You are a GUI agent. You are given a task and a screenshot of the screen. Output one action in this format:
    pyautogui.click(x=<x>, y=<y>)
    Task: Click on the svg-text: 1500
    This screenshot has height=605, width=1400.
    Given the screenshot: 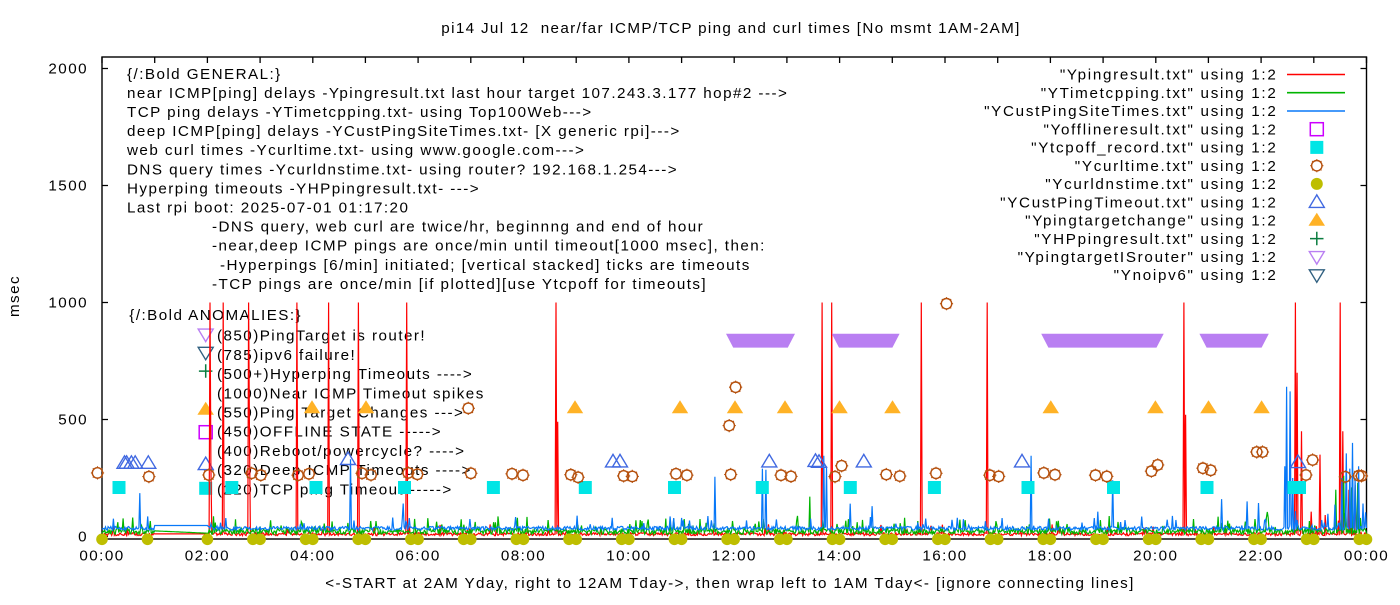 What is the action you would take?
    pyautogui.click(x=68, y=186)
    